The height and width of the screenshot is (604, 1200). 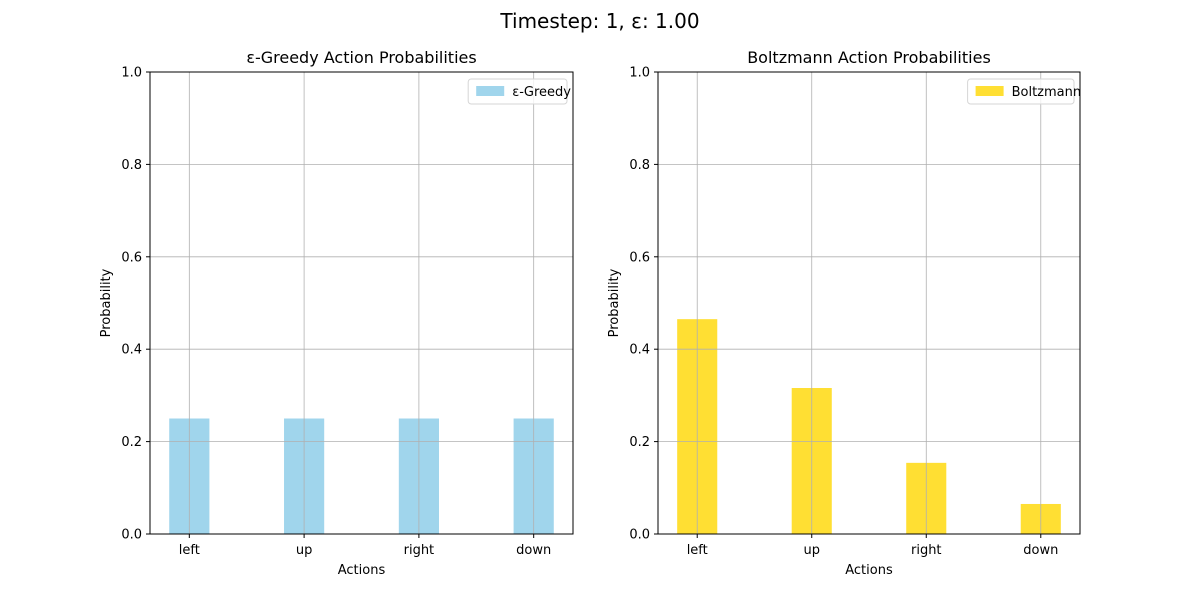 I want to click on legend-label: ε-Greedy, so click(x=541, y=92).